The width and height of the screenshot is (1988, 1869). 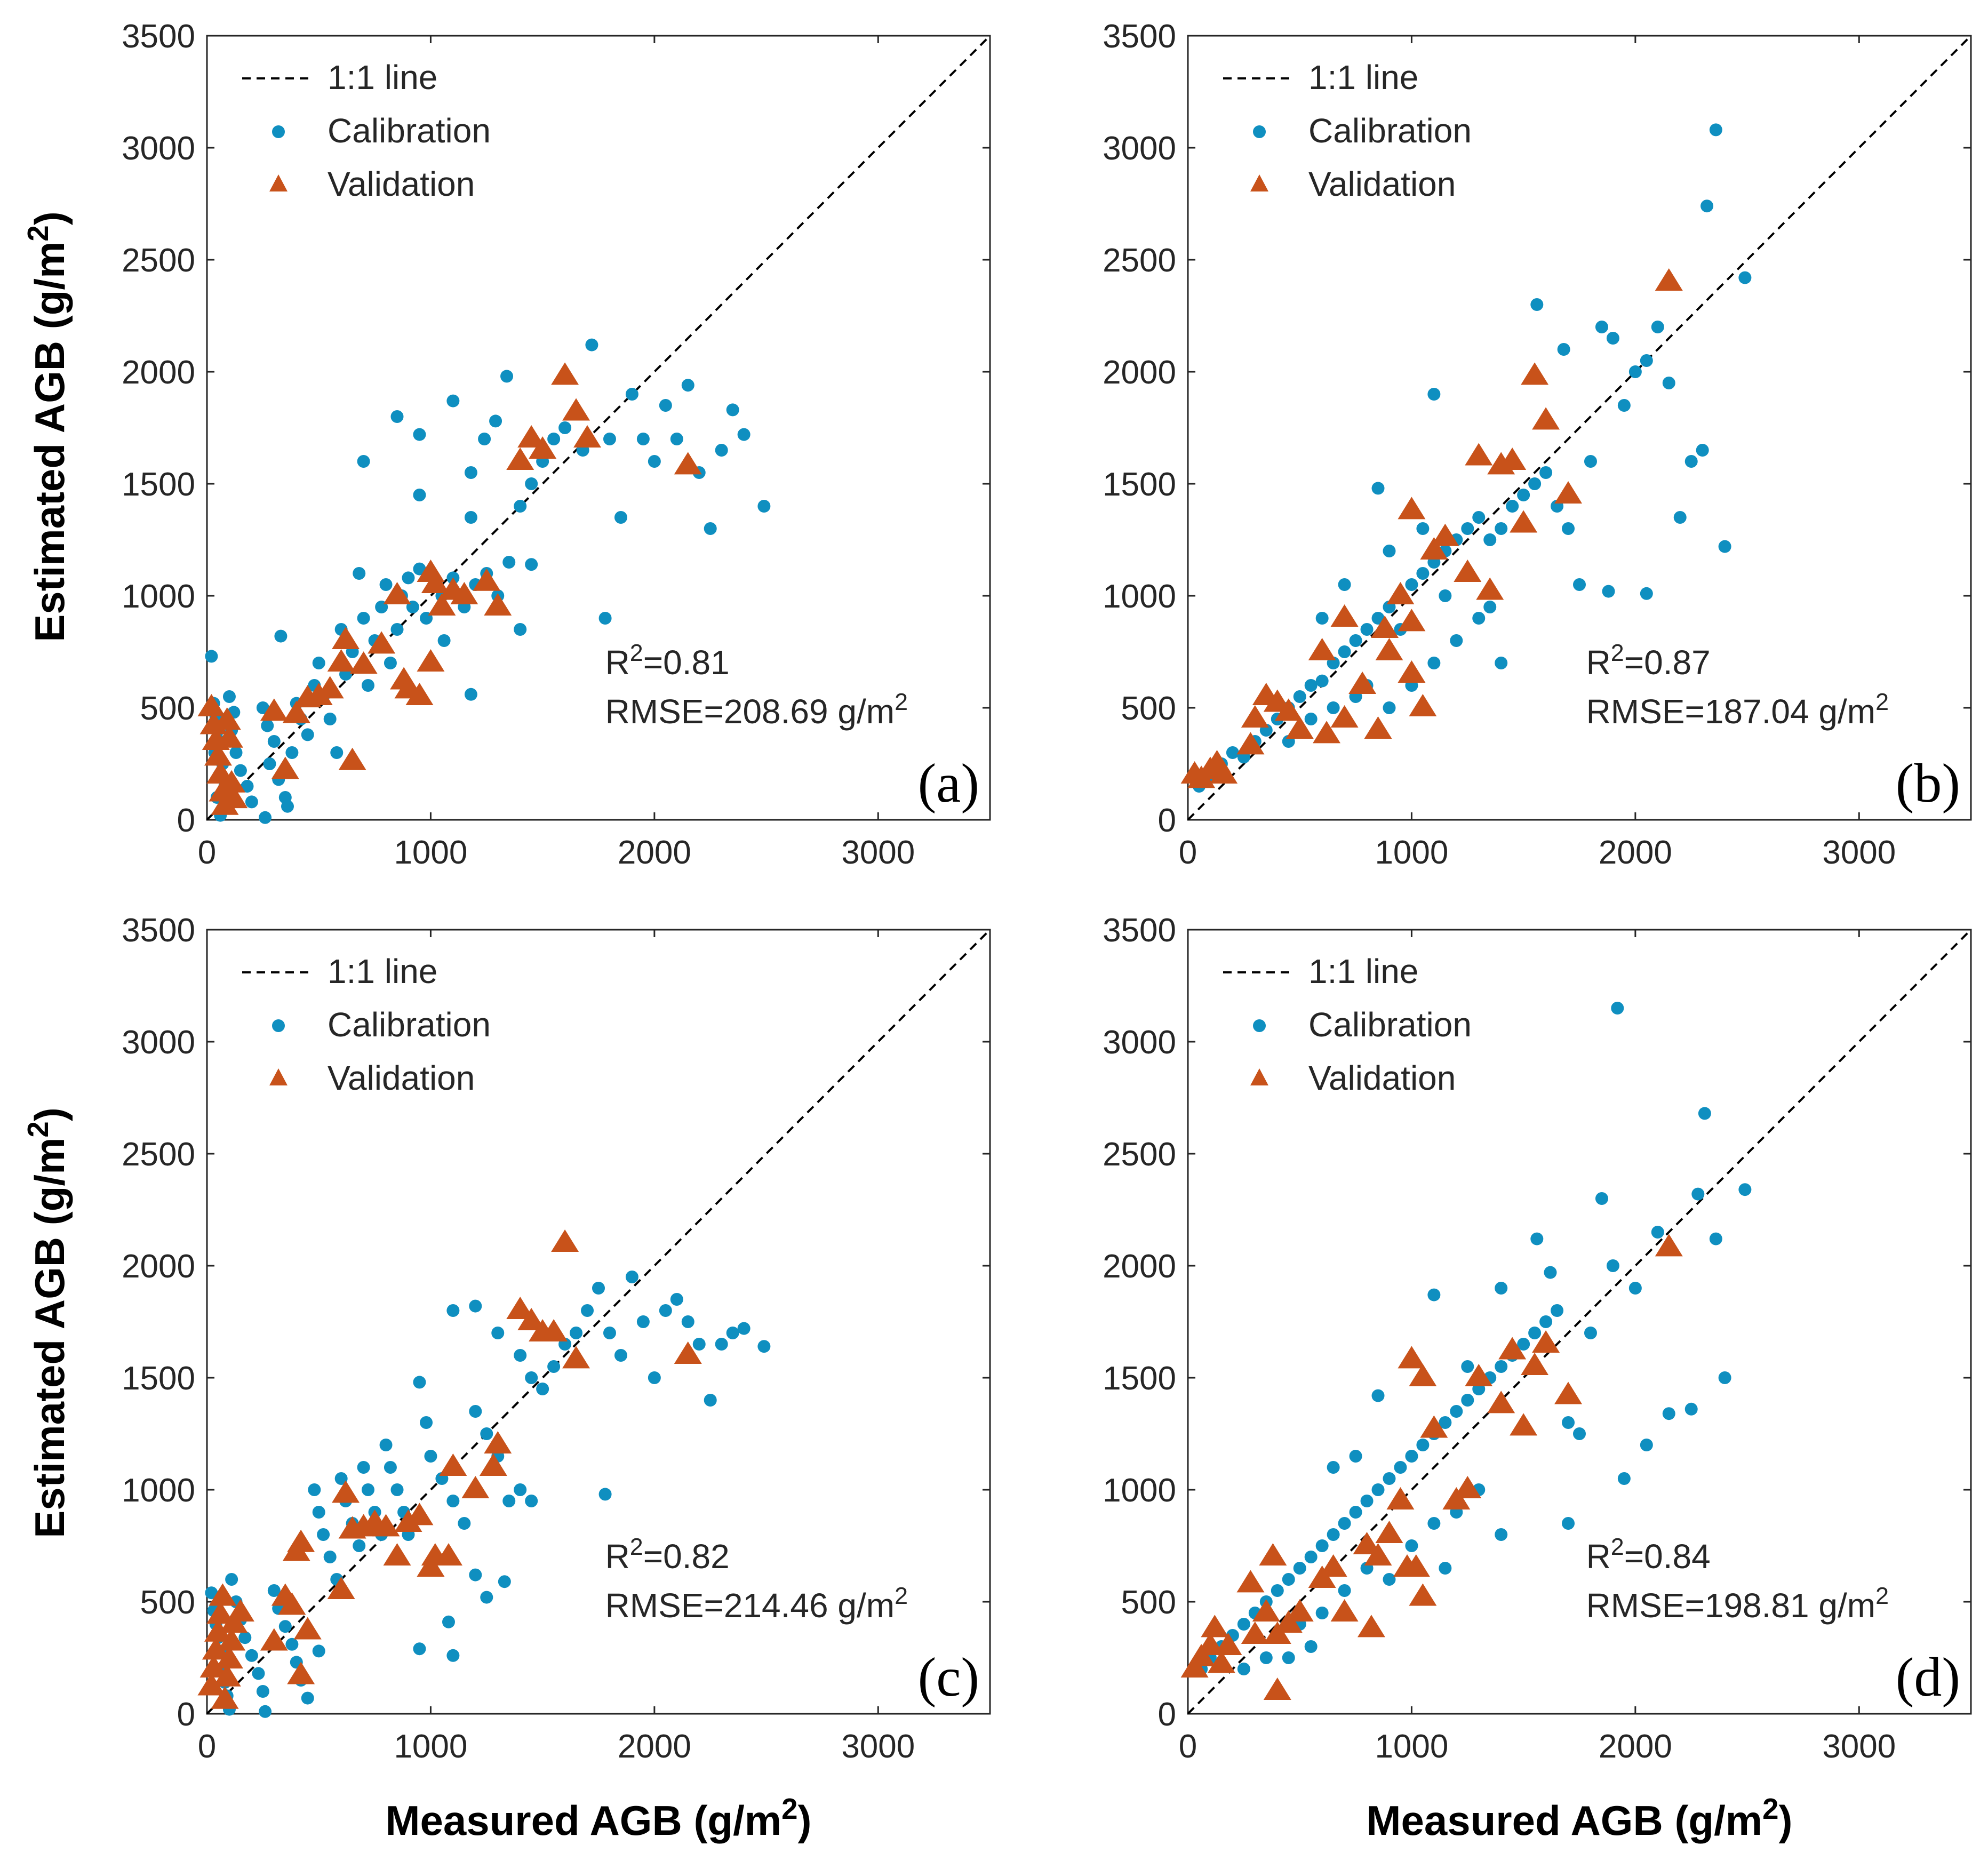 I want to click on x-tick-label: 2000, so click(x=654, y=853).